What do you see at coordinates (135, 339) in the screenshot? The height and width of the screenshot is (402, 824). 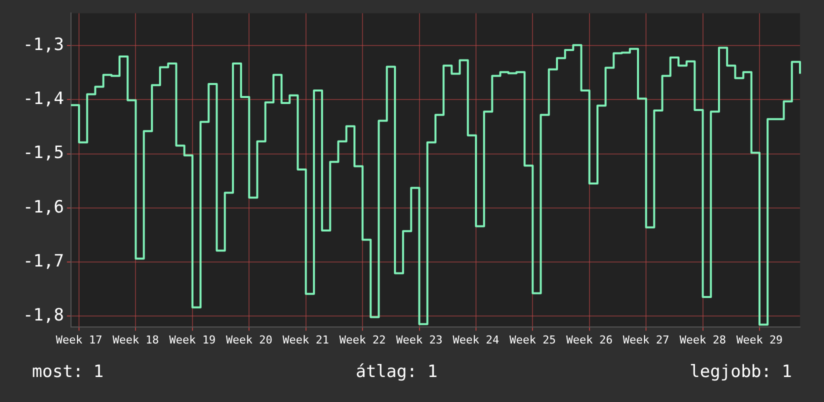 I see `x-tick-label: Week 18` at bounding box center [135, 339].